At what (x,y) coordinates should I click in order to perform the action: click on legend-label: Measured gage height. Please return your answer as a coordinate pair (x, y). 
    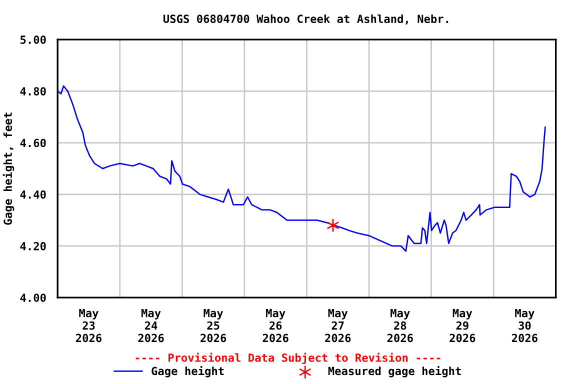
    Looking at the image, I should click on (394, 372).